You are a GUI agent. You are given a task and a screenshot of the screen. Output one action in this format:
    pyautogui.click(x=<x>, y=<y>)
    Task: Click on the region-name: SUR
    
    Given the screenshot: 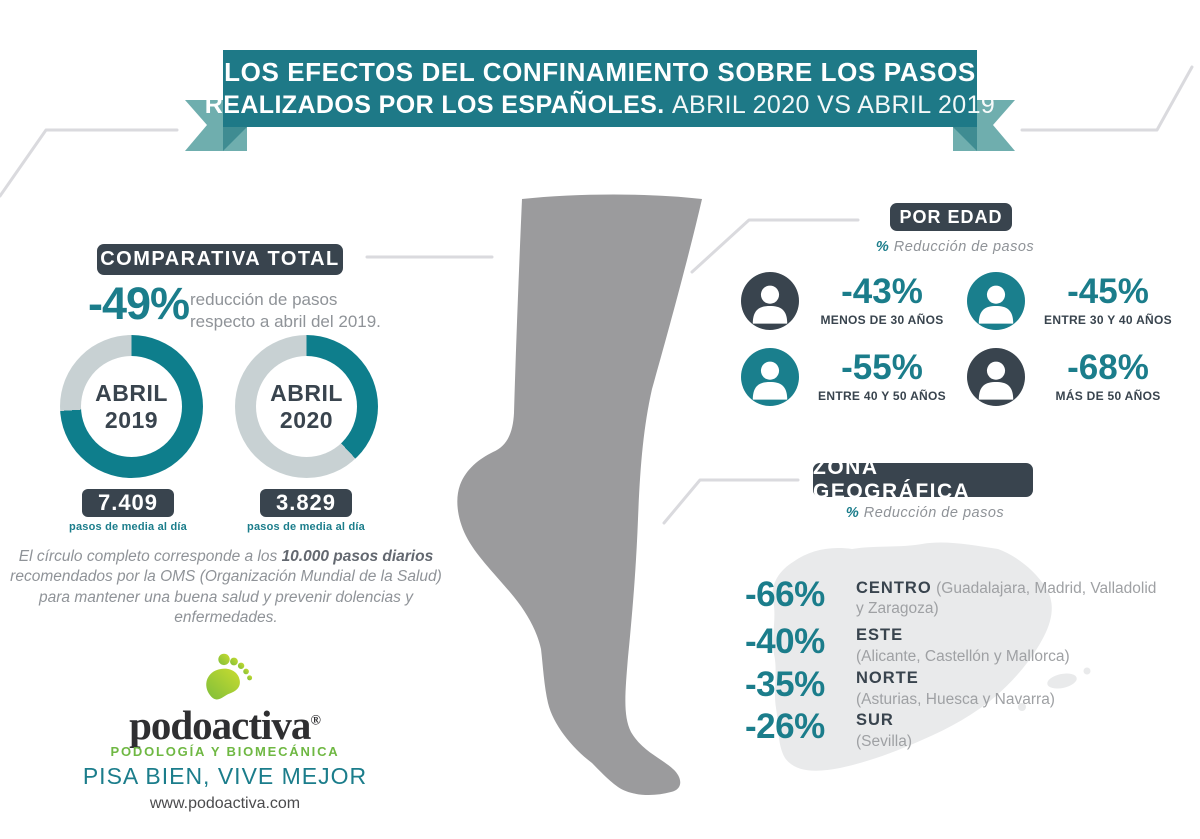 What is the action you would take?
    pyautogui.click(x=875, y=720)
    